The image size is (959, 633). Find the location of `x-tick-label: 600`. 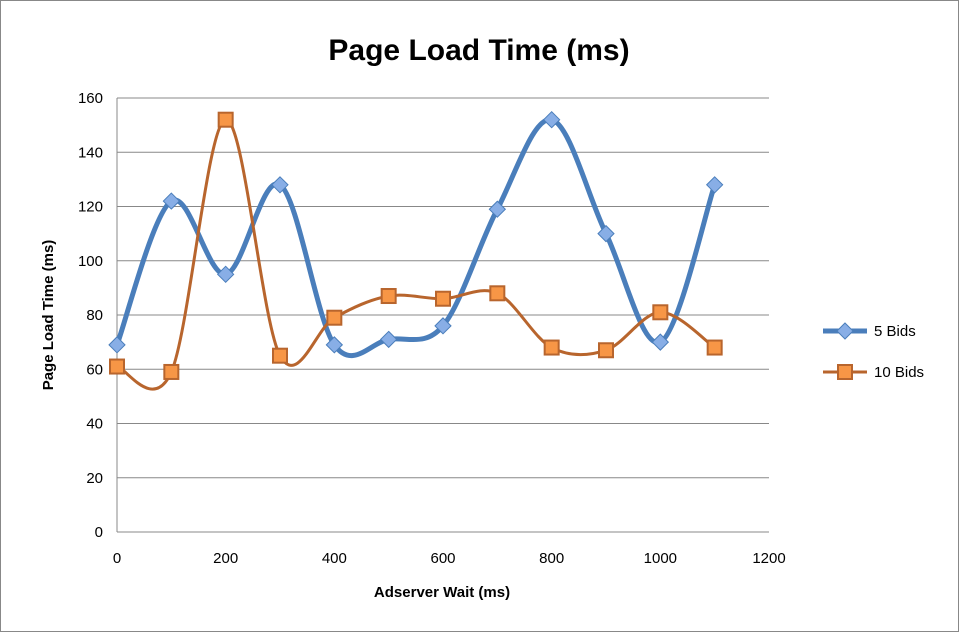

x-tick-label: 600 is located at coordinates (442, 558).